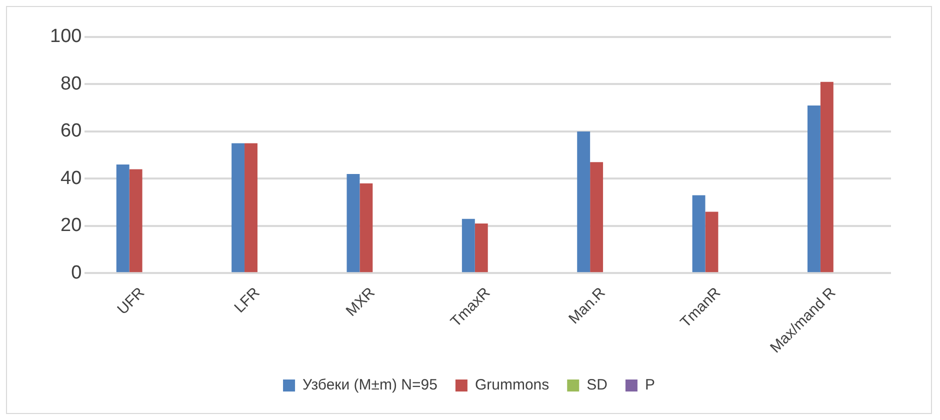 This screenshot has height=420, width=940. What do you see at coordinates (66, 37) in the screenshot?
I see `y-tick-label: 100` at bounding box center [66, 37].